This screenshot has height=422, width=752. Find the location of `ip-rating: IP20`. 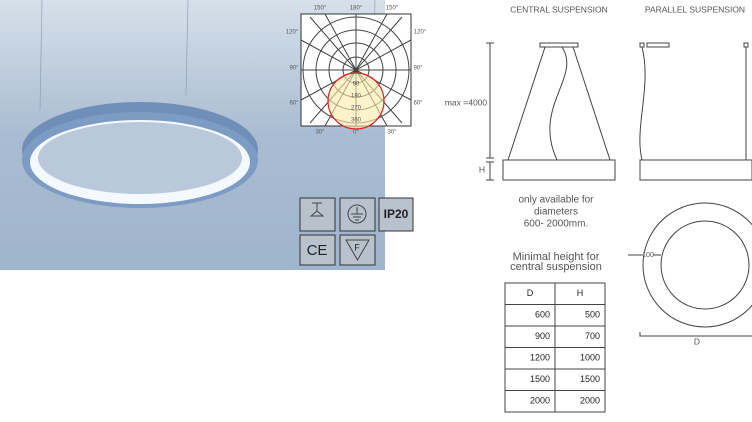

ip-rating: IP20 is located at coordinates (396, 214).